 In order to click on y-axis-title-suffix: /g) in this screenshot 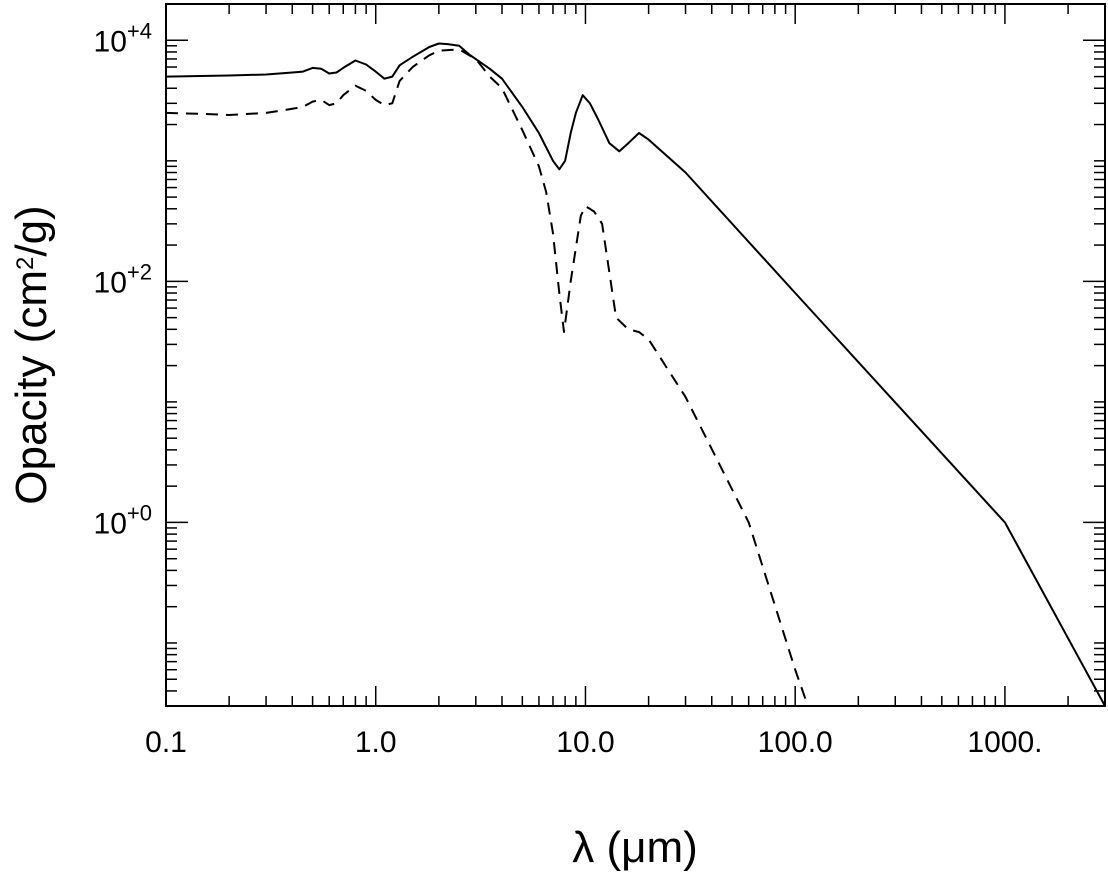, I will do `click(31, 230)`.